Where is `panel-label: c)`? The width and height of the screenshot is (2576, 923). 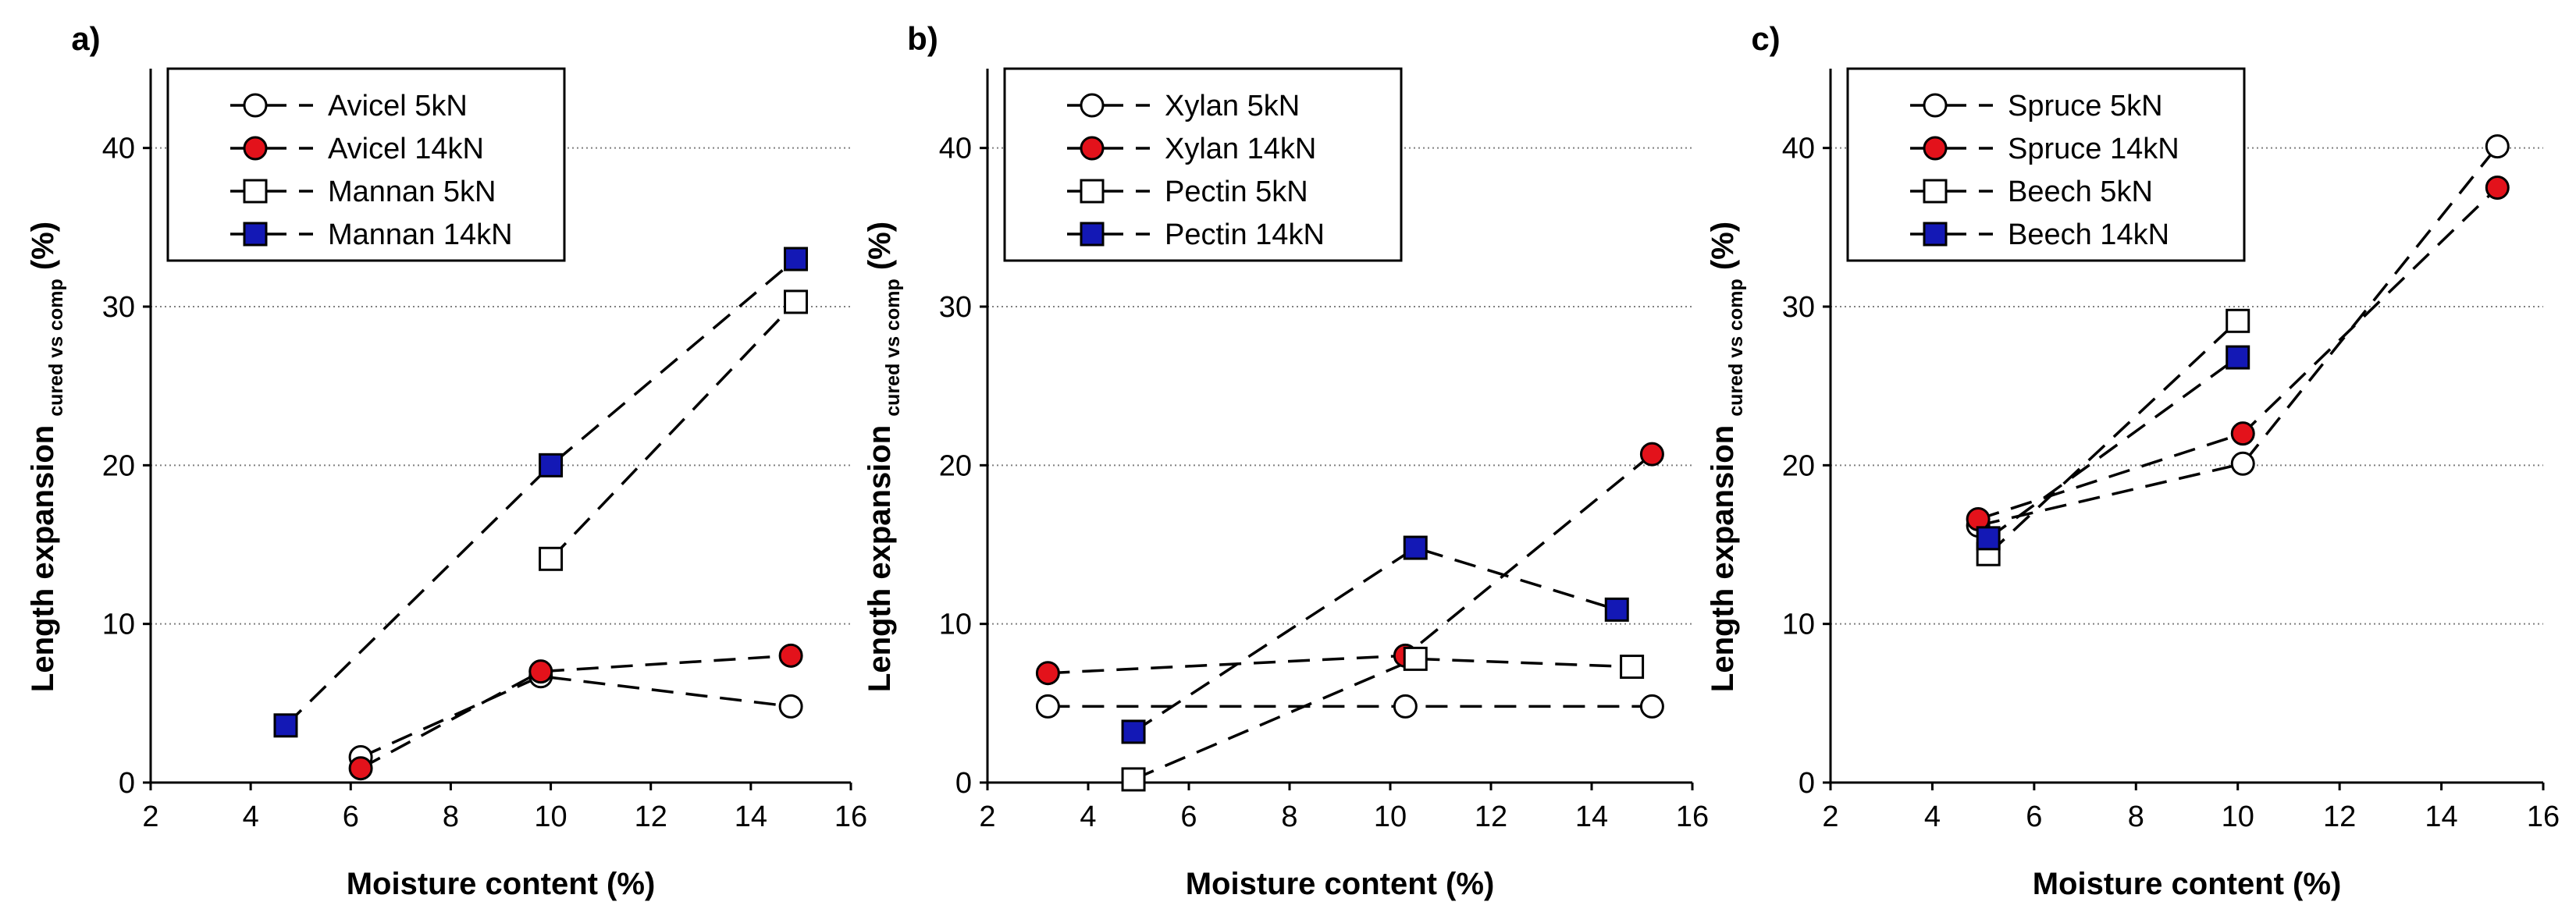 panel-label: c) is located at coordinates (1765, 38).